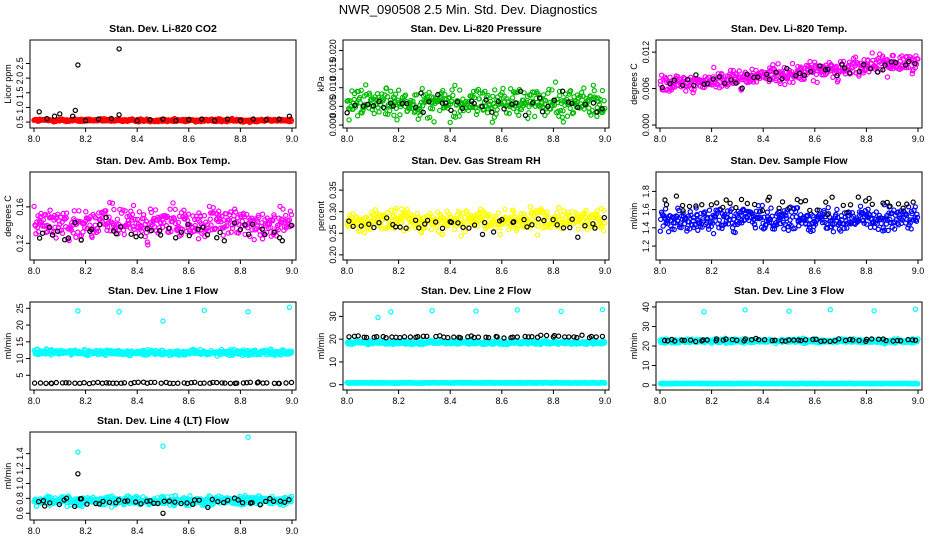 Image resolution: width=936 pixels, height=540 pixels. I want to click on y-axis-label: degrees C, so click(8, 216).